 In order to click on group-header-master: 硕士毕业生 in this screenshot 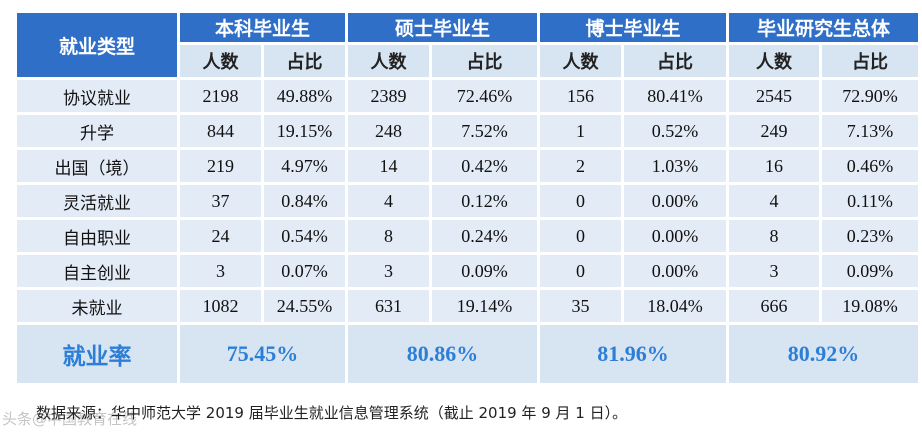, I will do `click(442, 27)`.